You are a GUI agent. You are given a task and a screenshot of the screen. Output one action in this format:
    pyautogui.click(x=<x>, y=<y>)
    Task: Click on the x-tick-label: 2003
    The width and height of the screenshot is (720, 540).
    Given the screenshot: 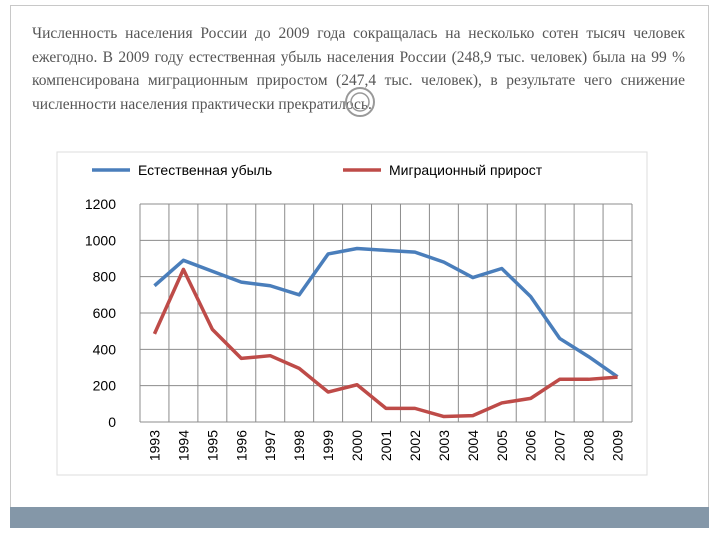 What is the action you would take?
    pyautogui.click(x=444, y=445)
    